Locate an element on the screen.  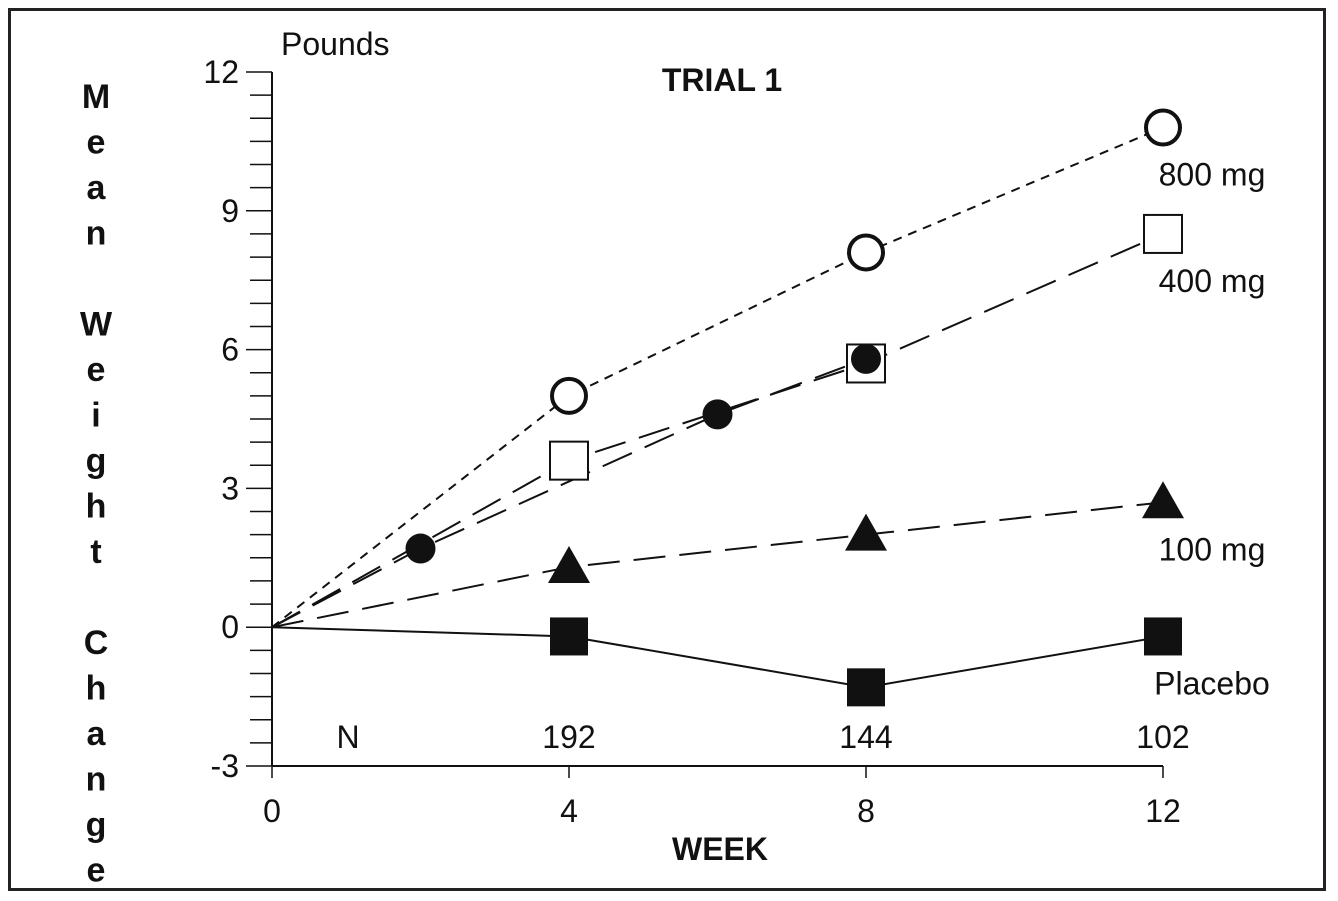
series-label: 100 mg is located at coordinates (1212, 549).